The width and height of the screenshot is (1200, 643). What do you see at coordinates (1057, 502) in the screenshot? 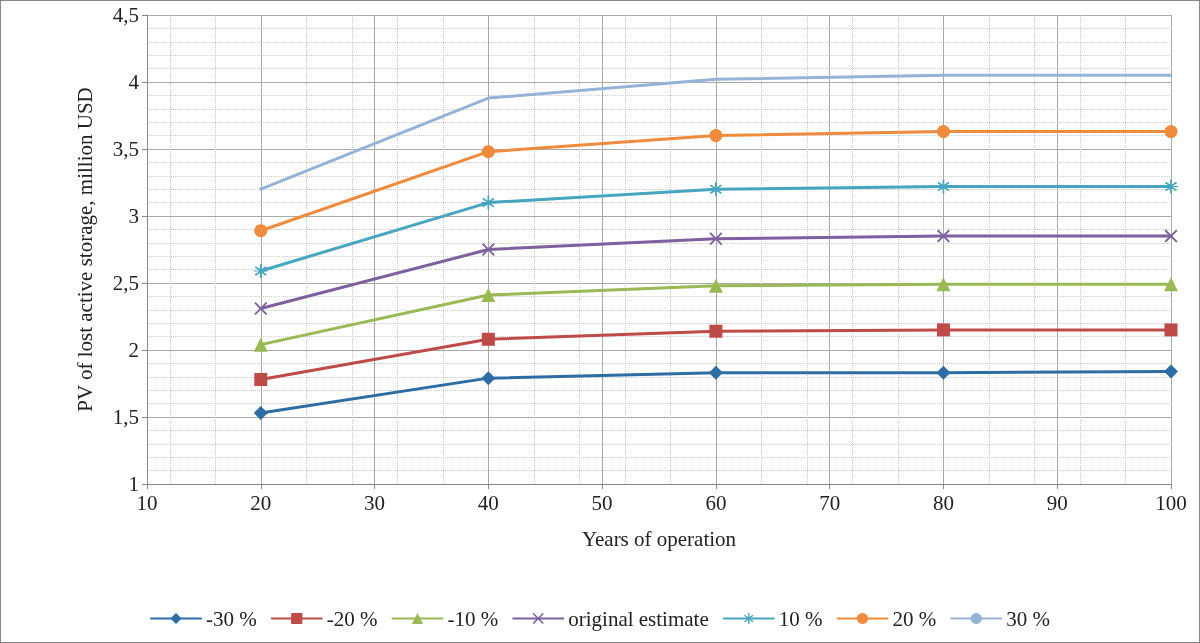
I see `x-tick-label: 90` at bounding box center [1057, 502].